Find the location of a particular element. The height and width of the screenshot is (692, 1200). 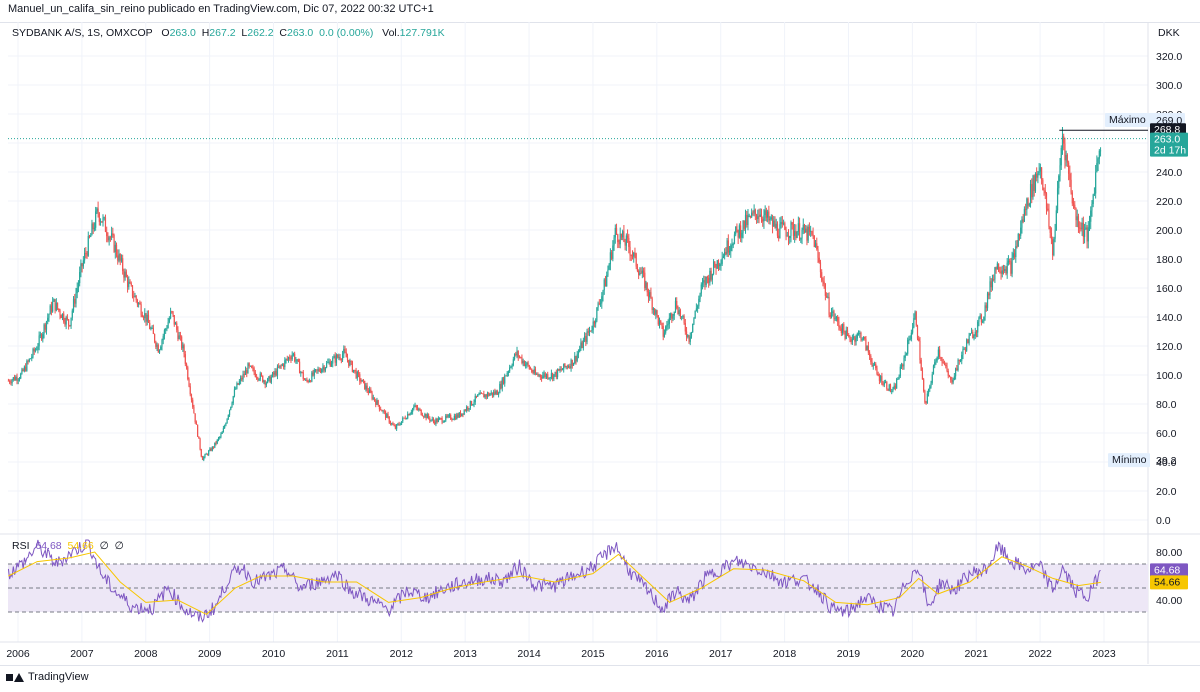

year-label: 2007 is located at coordinates (82, 654).